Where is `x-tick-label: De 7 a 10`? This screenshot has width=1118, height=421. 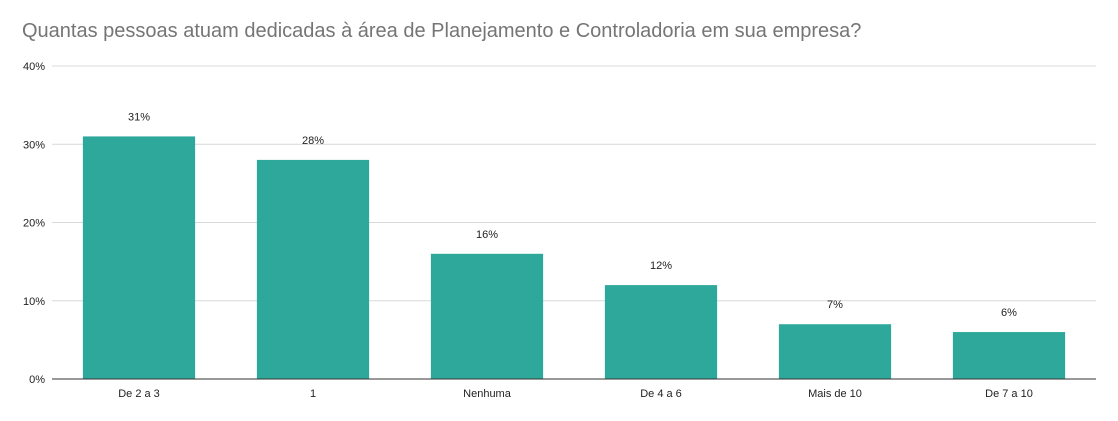 x-tick-label: De 7 a 10 is located at coordinates (1009, 394).